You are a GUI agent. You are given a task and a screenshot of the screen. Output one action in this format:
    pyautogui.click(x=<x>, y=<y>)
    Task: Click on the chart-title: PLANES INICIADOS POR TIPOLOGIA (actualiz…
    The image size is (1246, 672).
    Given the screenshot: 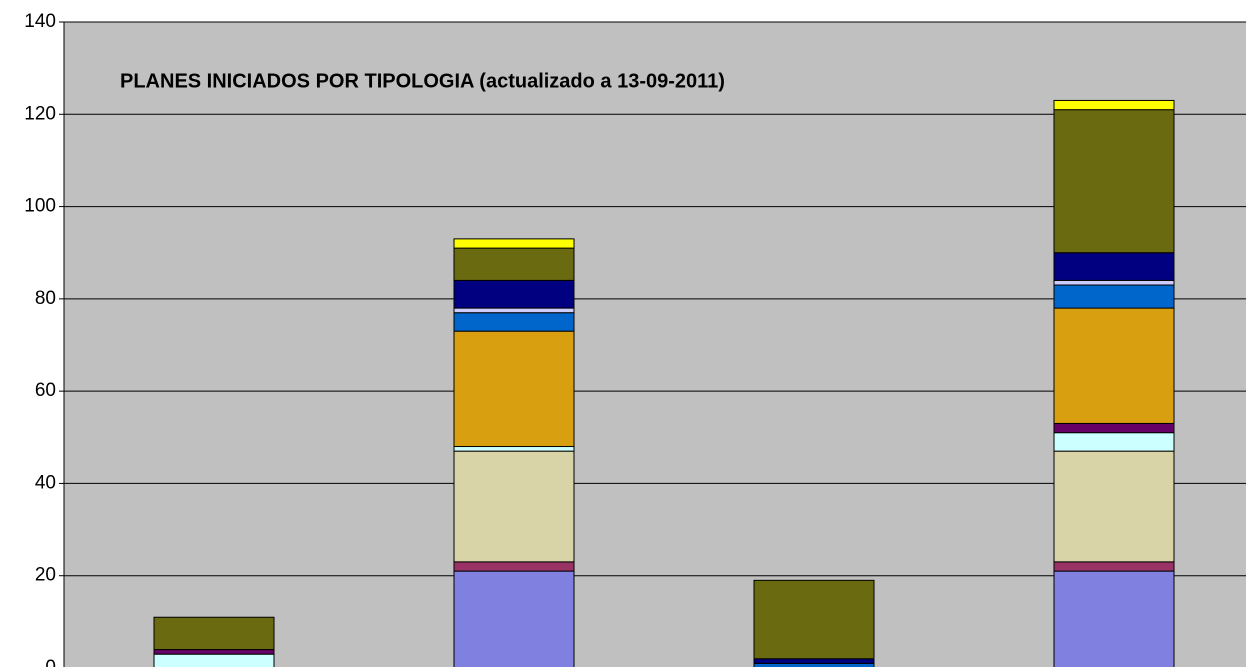 What is the action you would take?
    pyautogui.click(x=422, y=81)
    